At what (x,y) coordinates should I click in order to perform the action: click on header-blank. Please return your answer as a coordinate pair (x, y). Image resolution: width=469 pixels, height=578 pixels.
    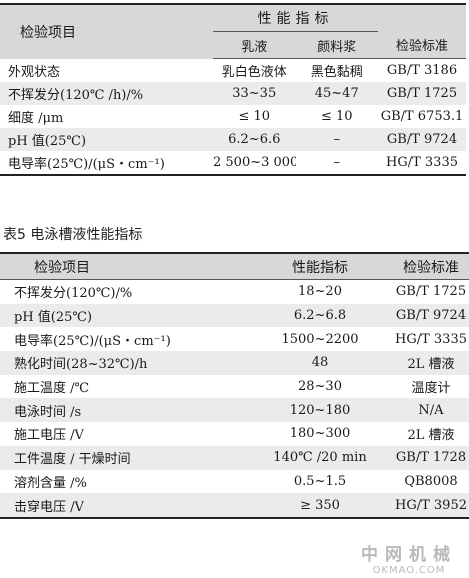
    Looking at the image, I should click on (422, 18).